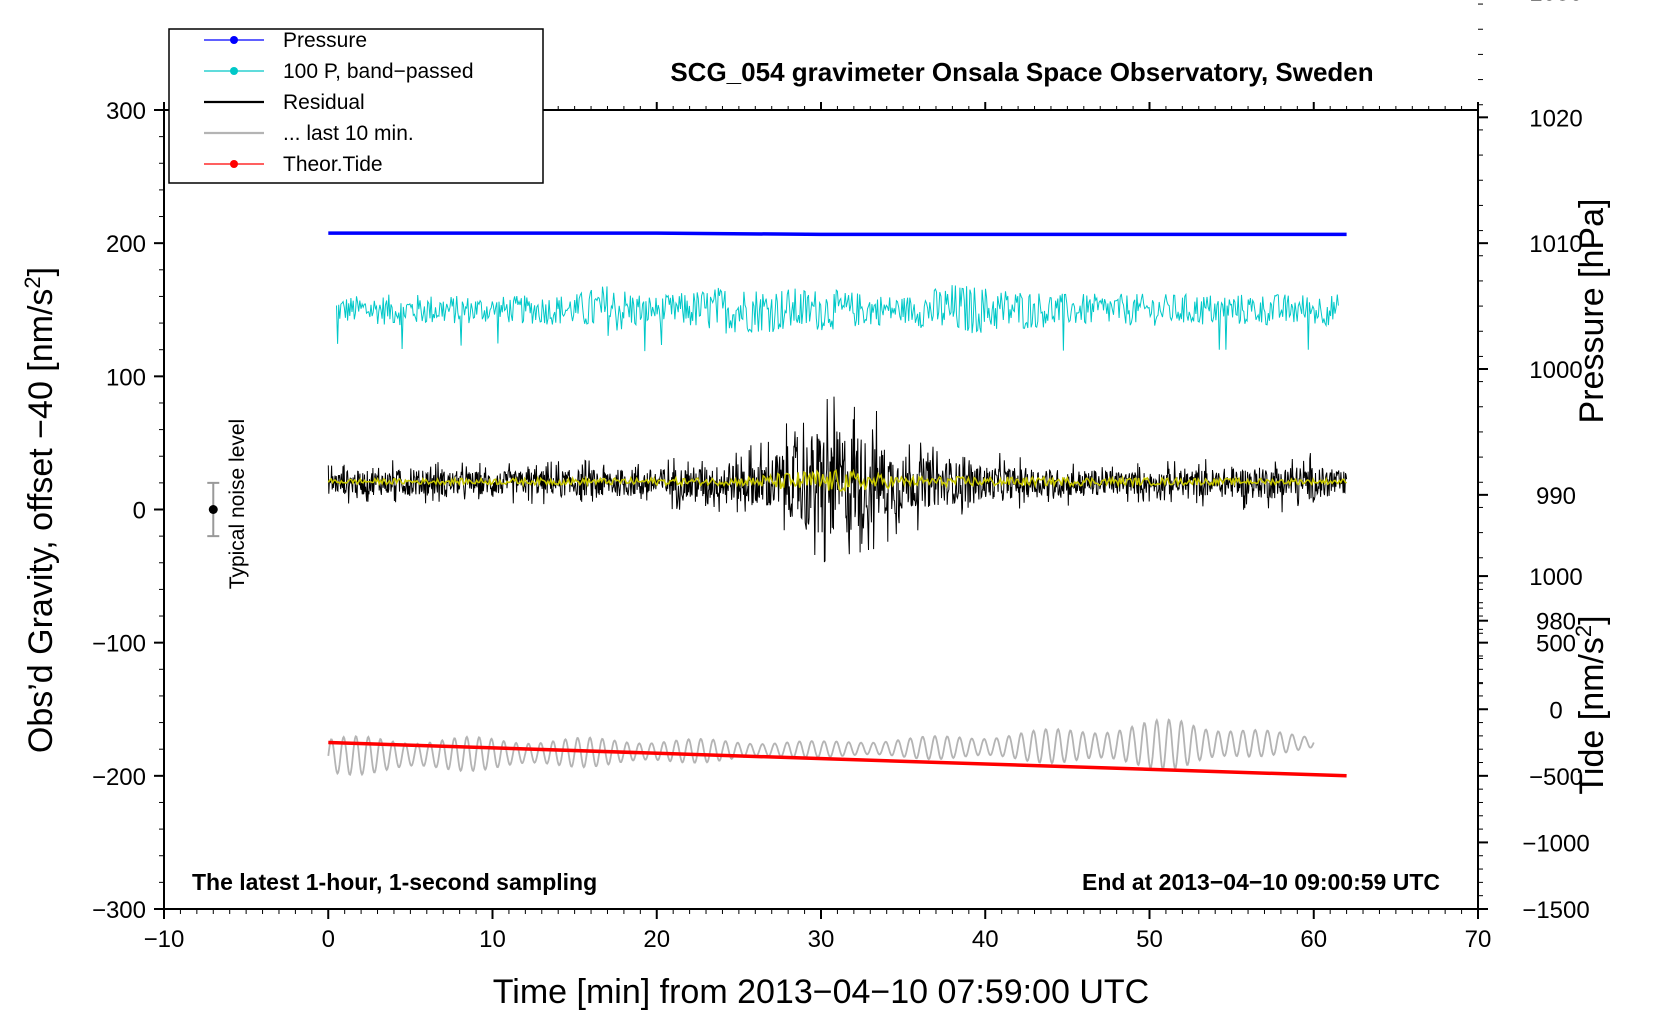  I want to click on legend-label: Pressure, so click(325, 40).